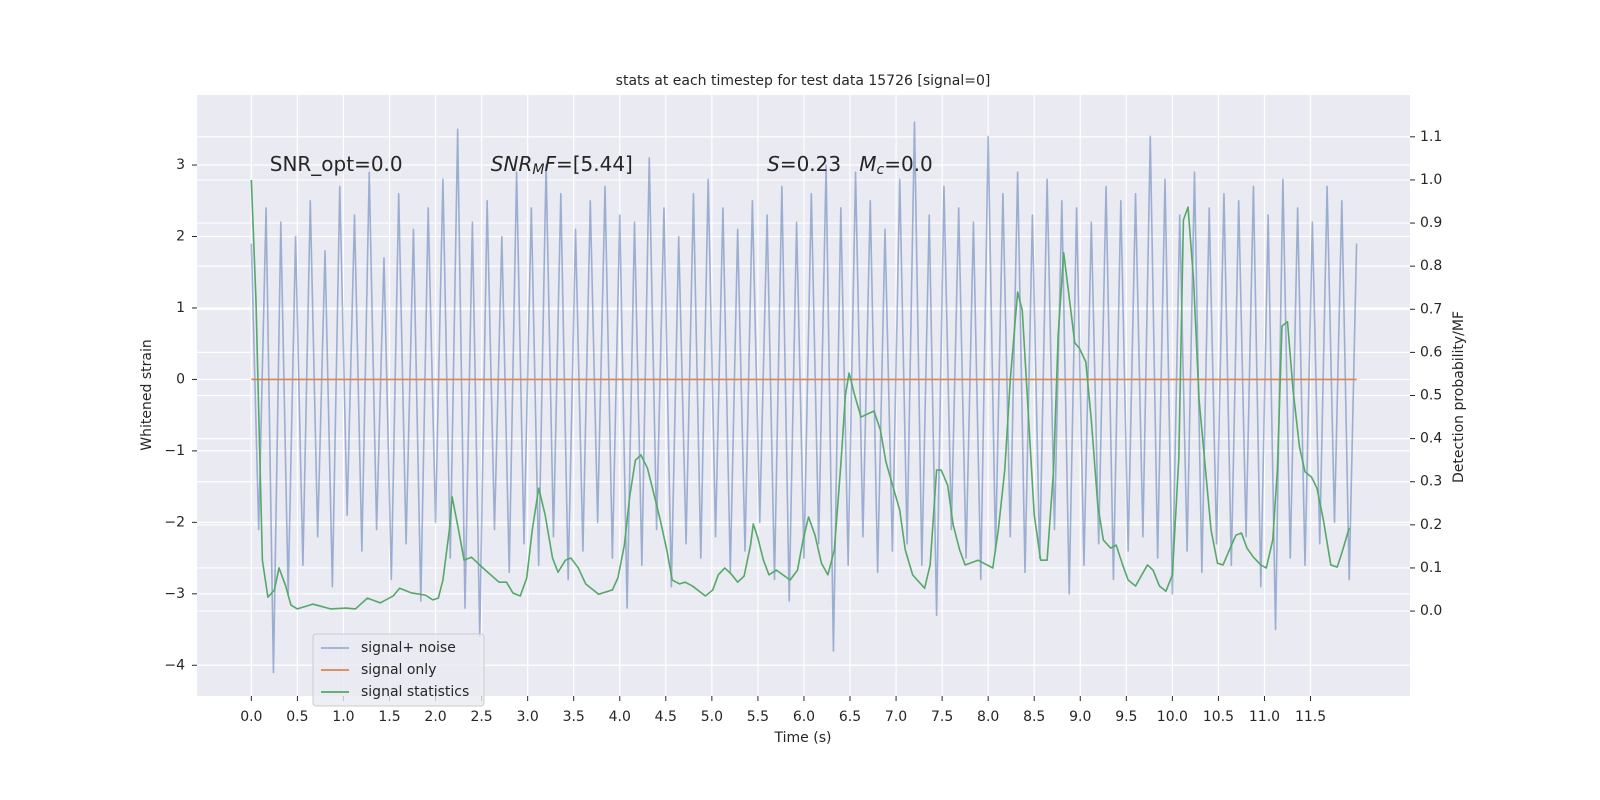 The image size is (1600, 800). I want to click on y-axis-label: Whitened strain, so click(147, 394).